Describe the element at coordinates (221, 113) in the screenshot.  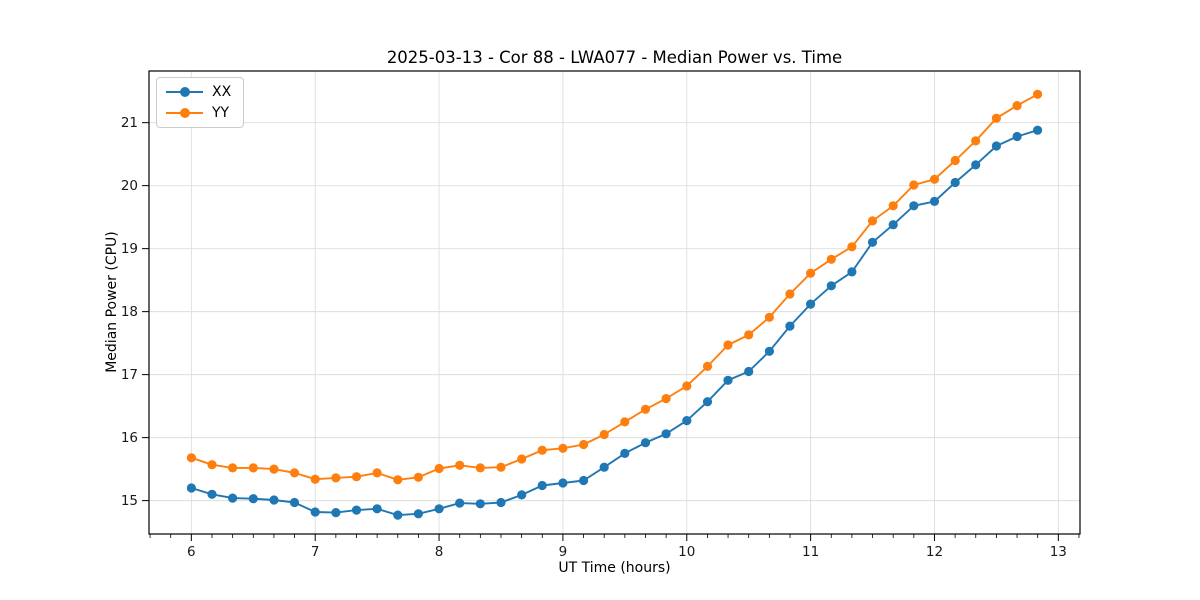
I see `legend-label: YY` at that location.